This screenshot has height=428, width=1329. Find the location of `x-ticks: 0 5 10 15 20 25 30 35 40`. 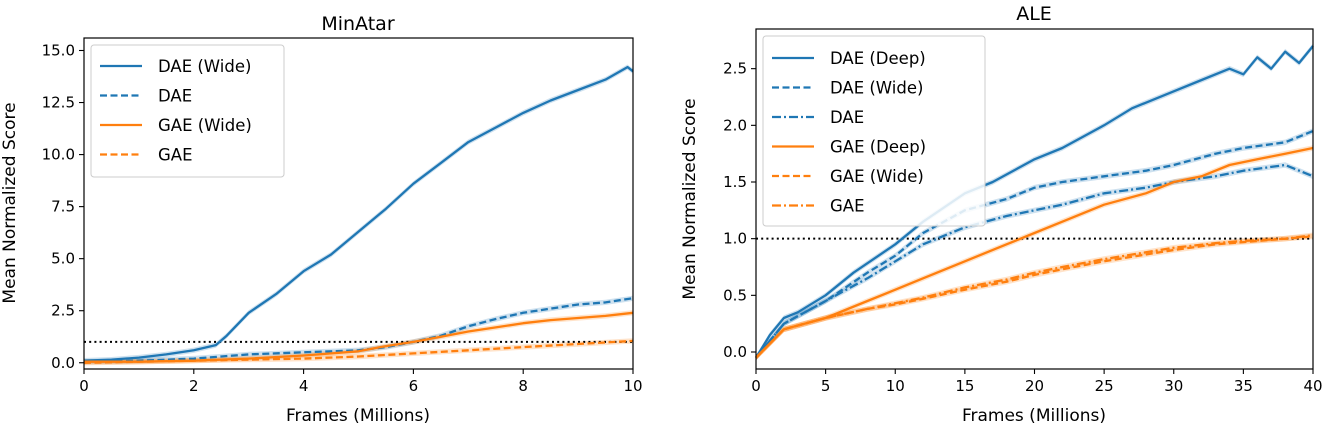

x-ticks: 0 5 10 15 20 25 30 35 40 is located at coordinates (1037, 382).